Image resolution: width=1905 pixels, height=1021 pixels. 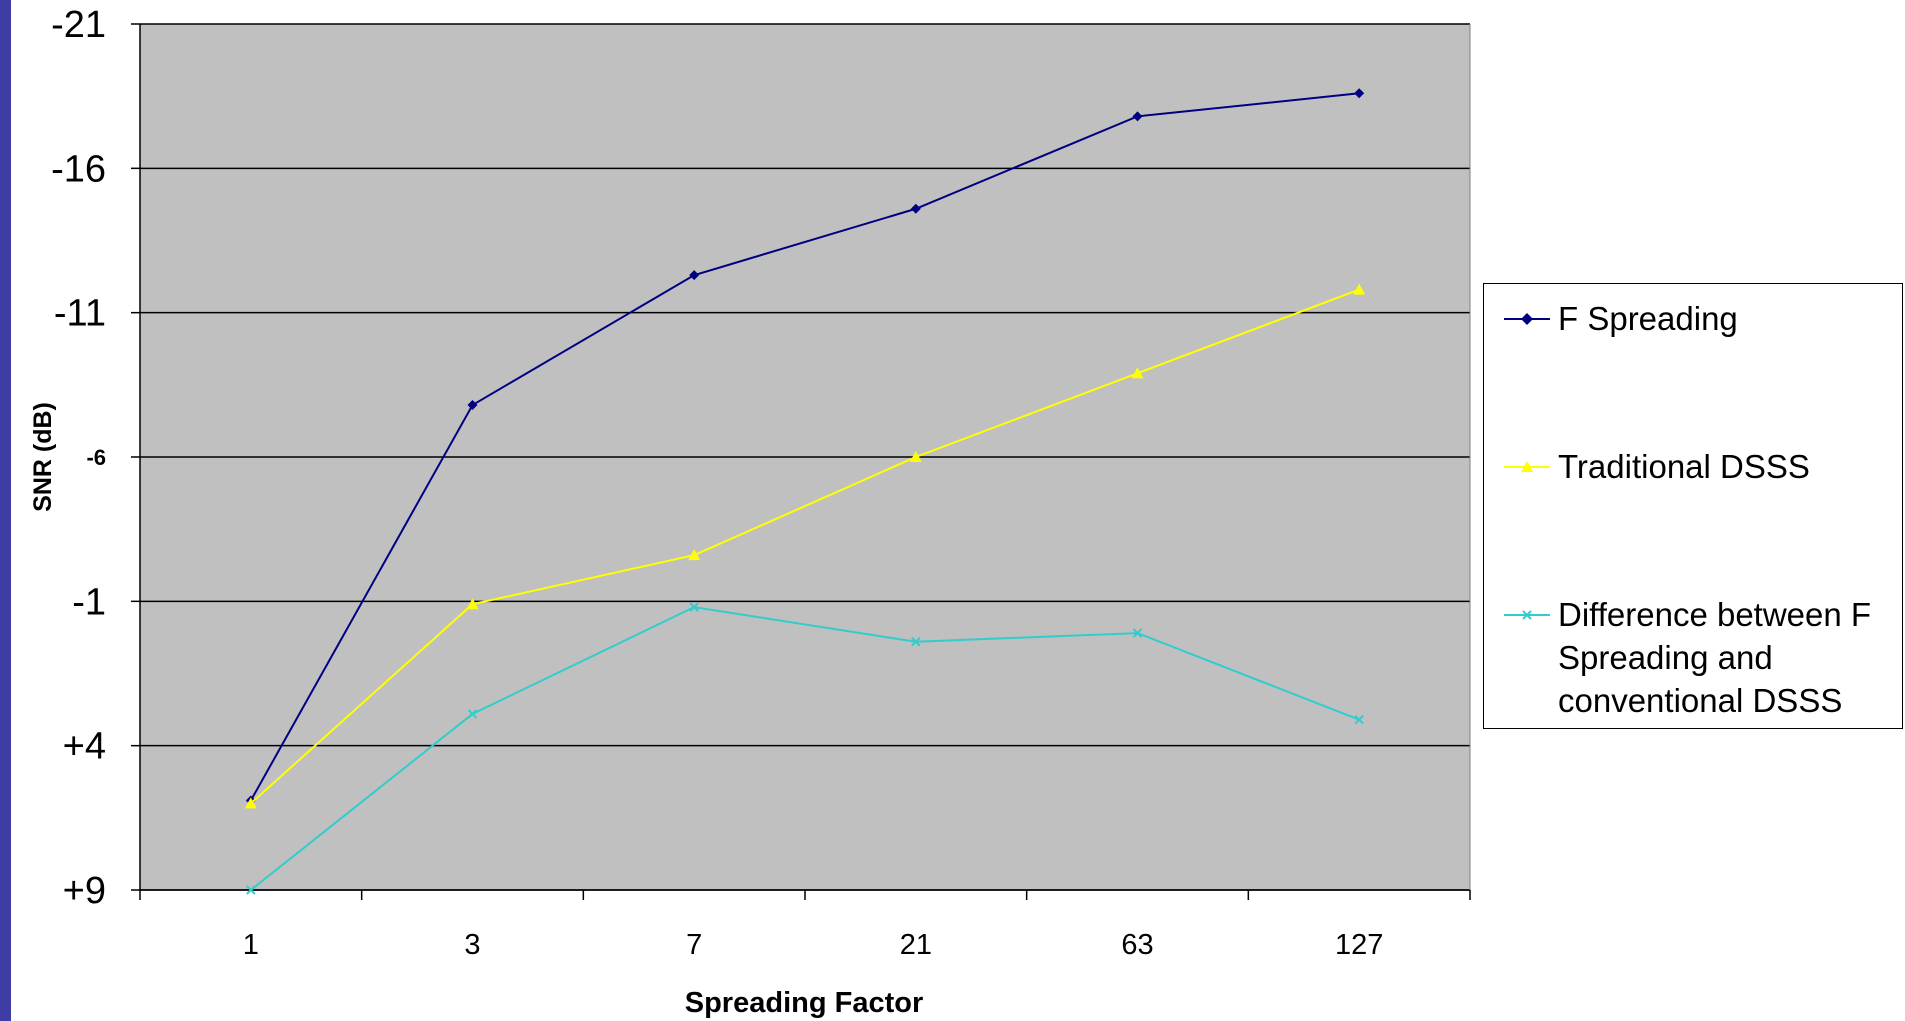 I want to click on x-tick-label: 1, so click(x=251, y=945).